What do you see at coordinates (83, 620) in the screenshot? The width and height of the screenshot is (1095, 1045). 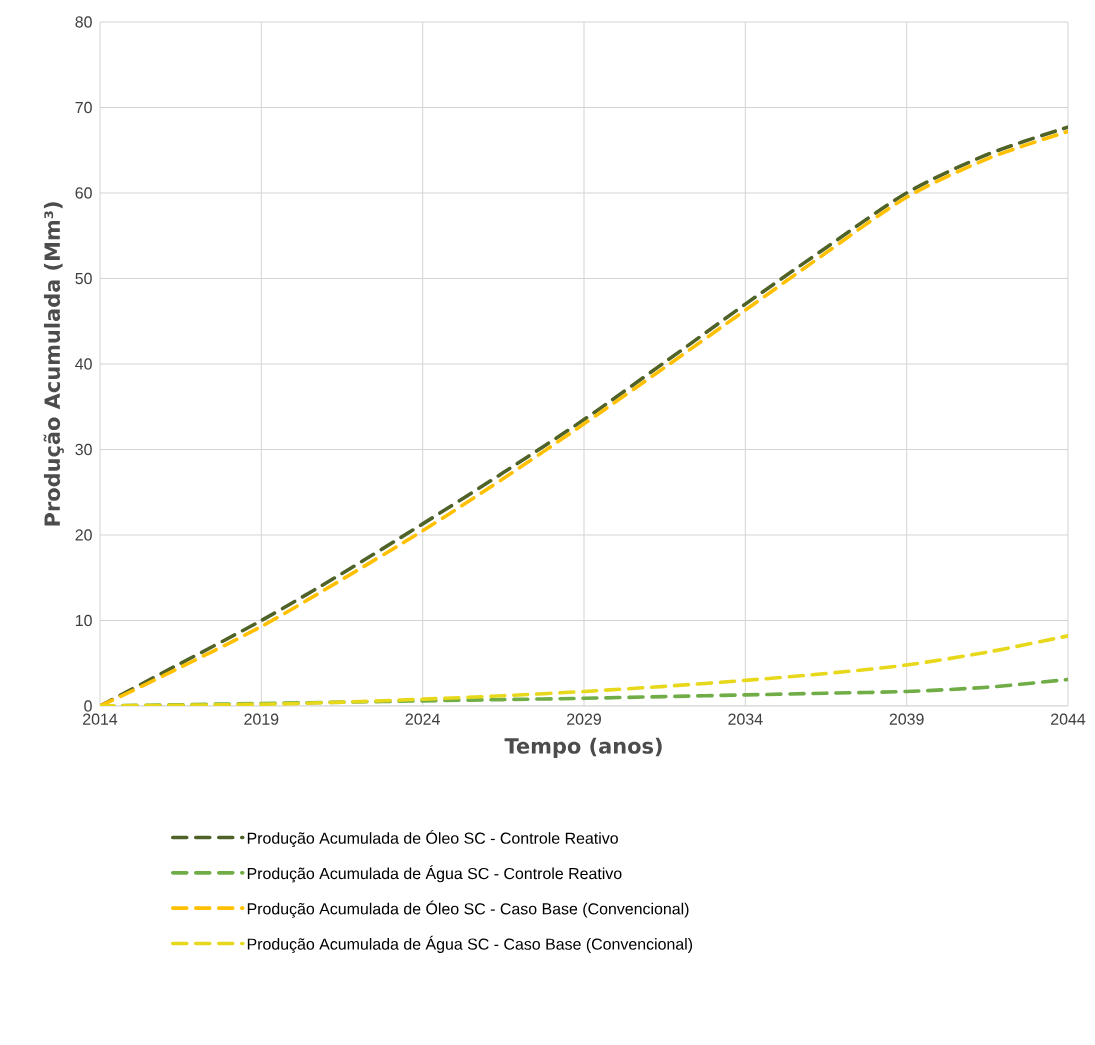 I see `y-tick-label: 10` at bounding box center [83, 620].